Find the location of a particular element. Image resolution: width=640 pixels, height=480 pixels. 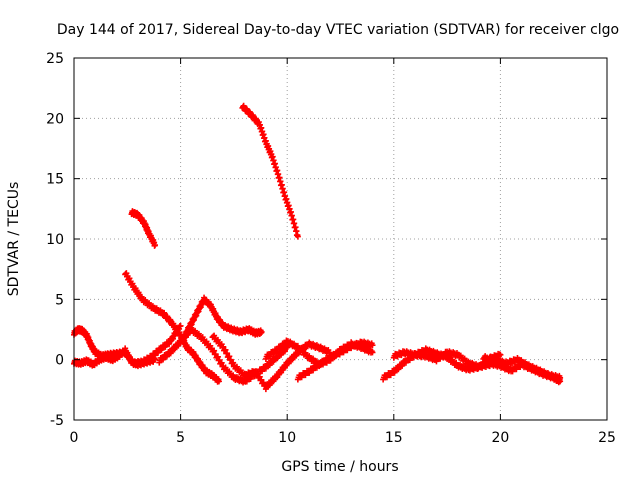

y-tick-label: 5 is located at coordinates (59, 300).